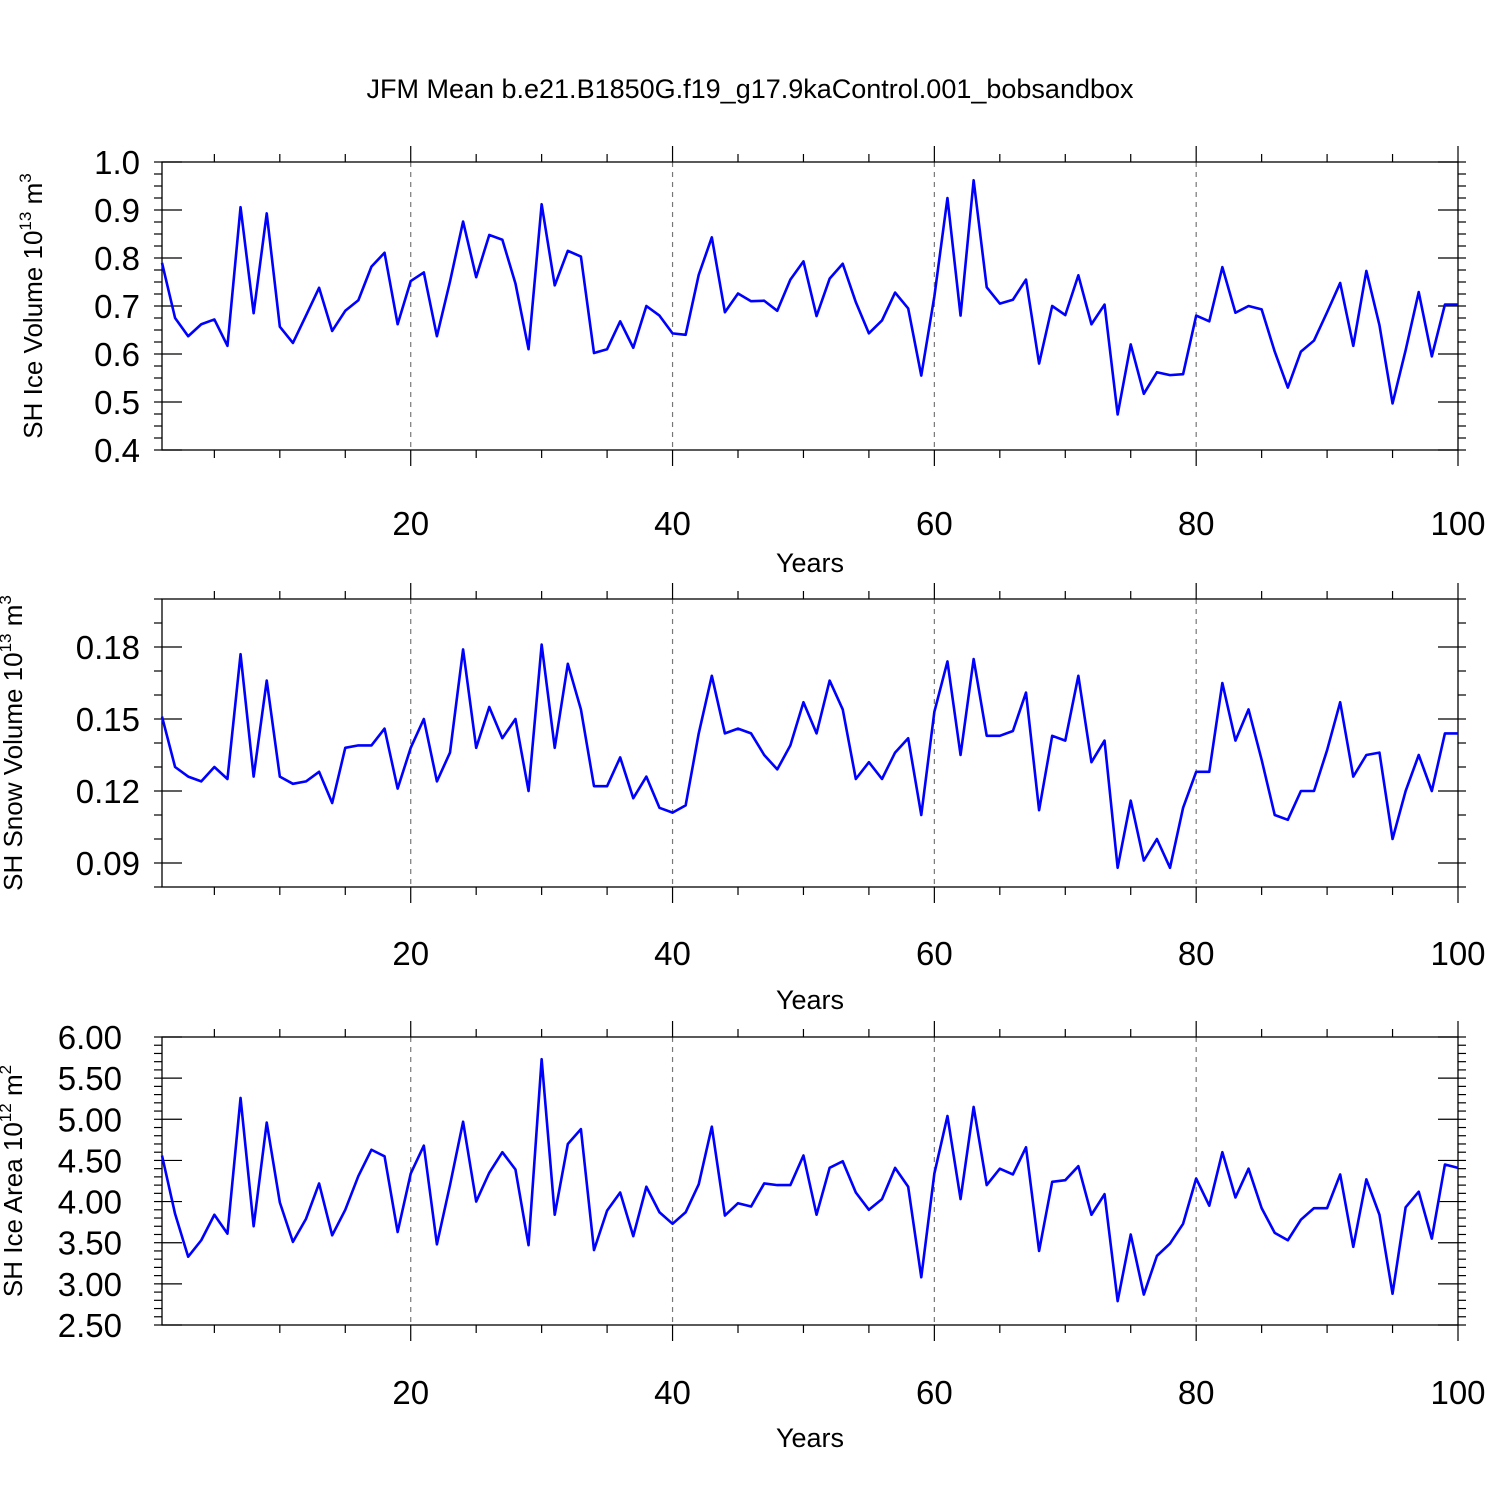  I want to click on y-axis-title: SH Ice Area 1012 m2, so click(14, 1181).